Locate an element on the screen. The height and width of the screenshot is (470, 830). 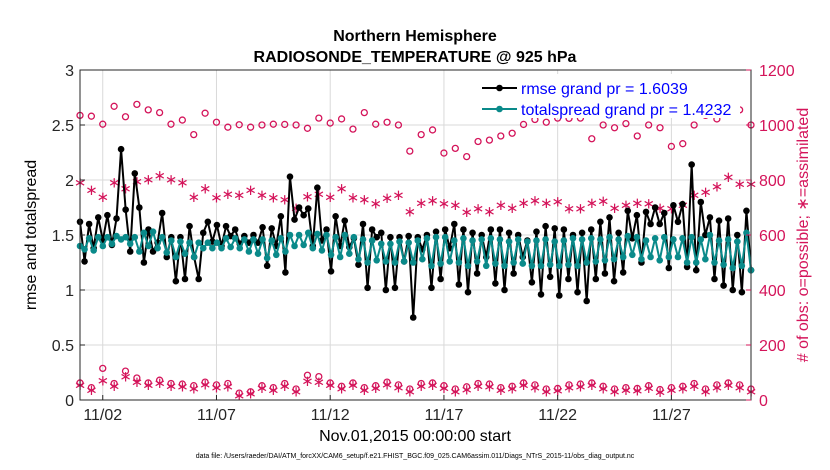
y2-tick-label: 400 is located at coordinates (772, 291).